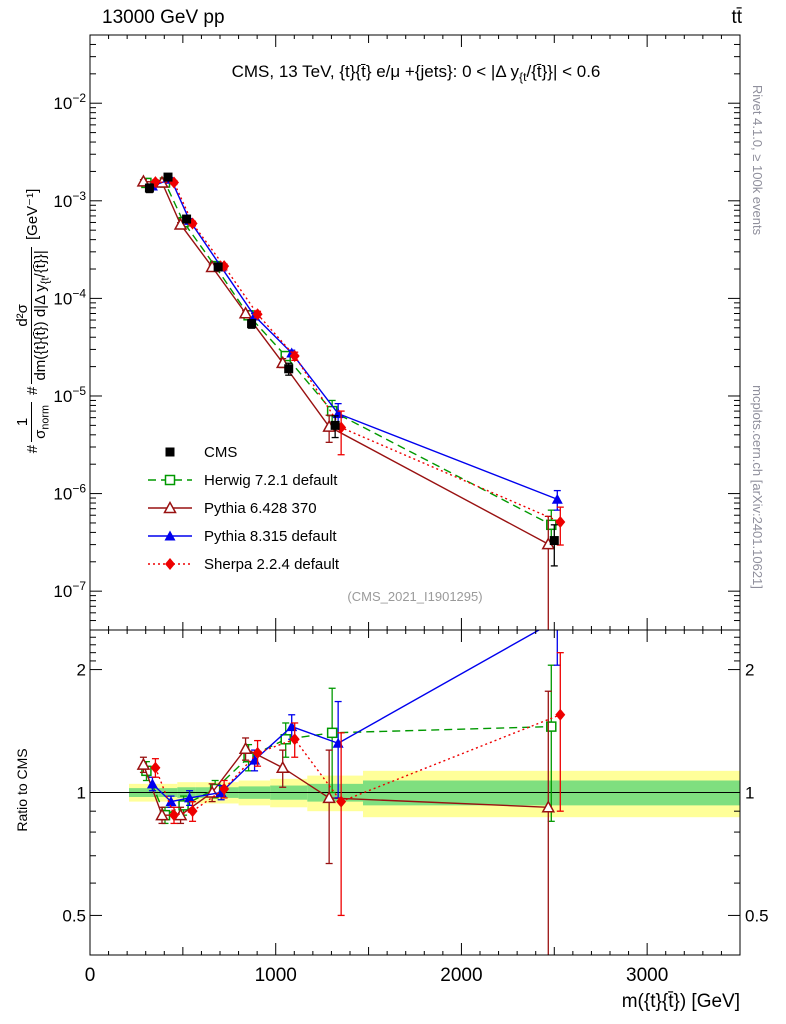  Describe the element at coordinates (563, 71) in the screenshot. I see `plot-title-tail: /{t̄}}| < 0.6` at that location.